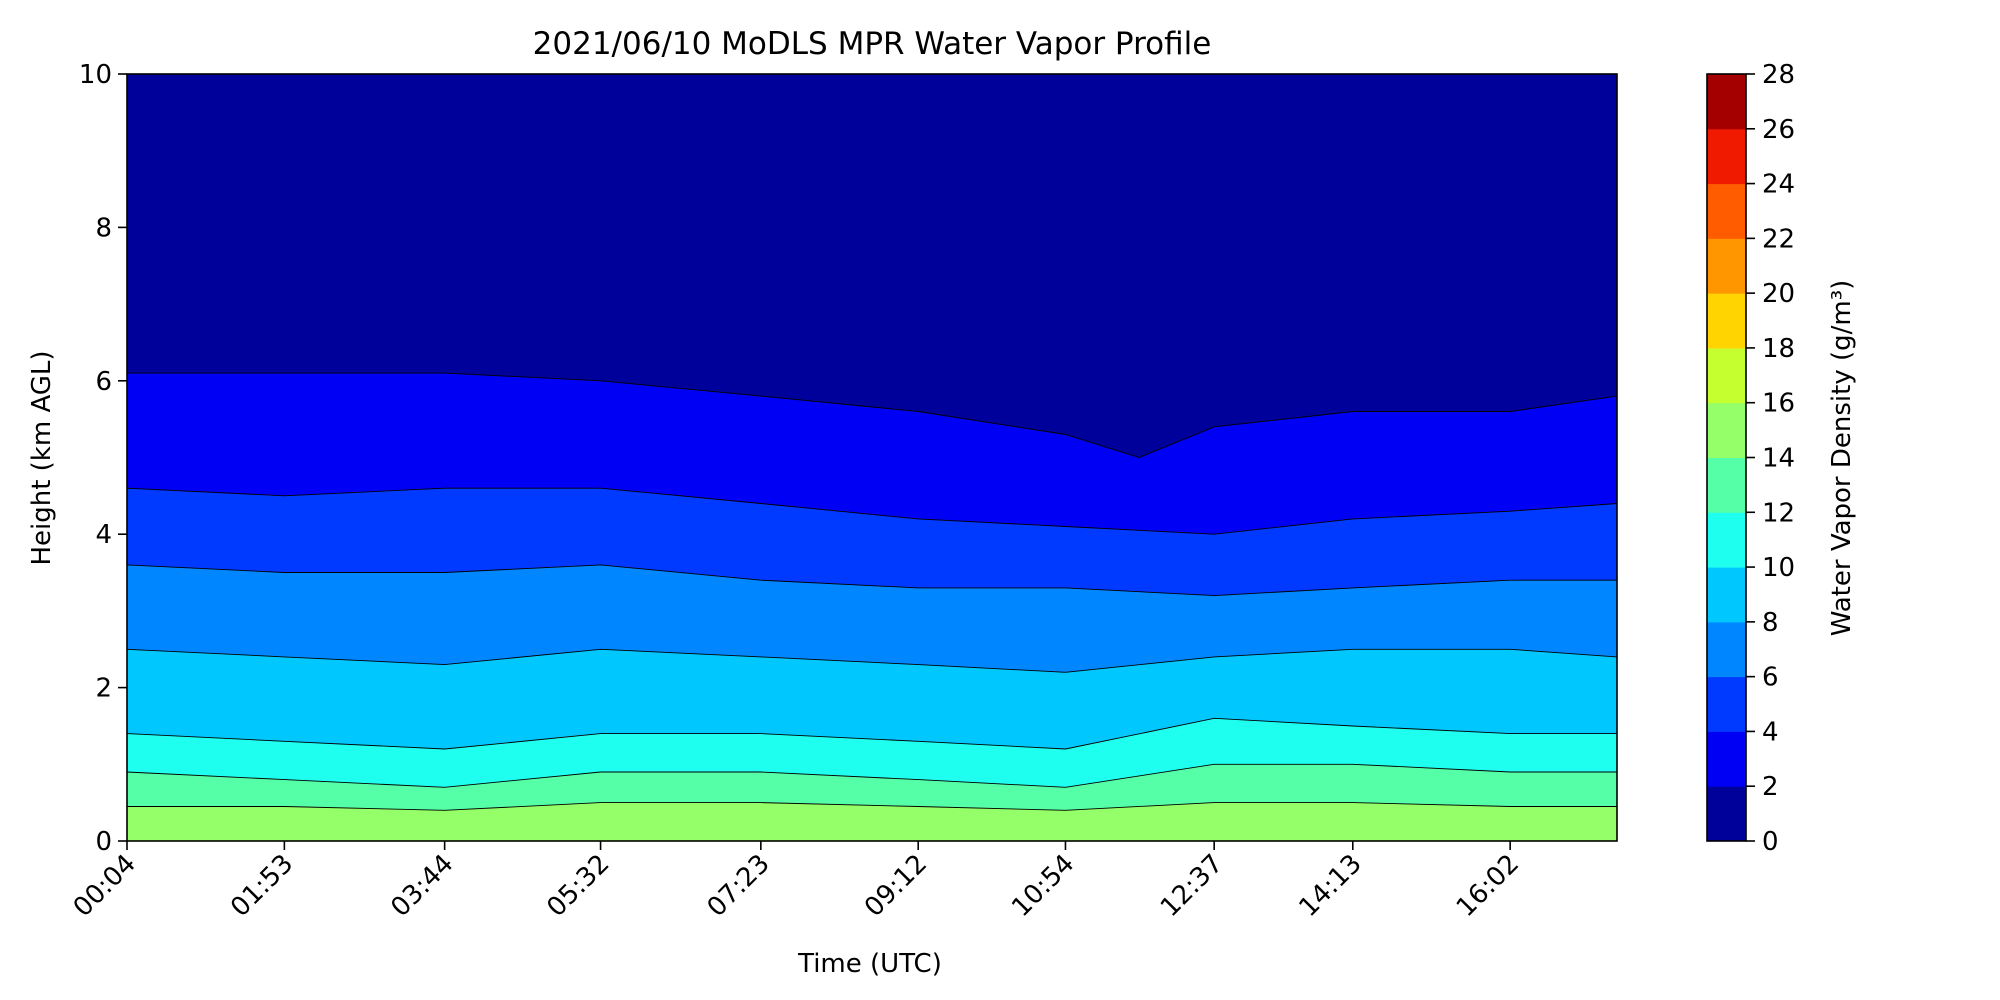 Image resolution: width=2000 pixels, height=1000 pixels. What do you see at coordinates (1778, 75) in the screenshot?
I see `colorbar-tick-label: 28` at bounding box center [1778, 75].